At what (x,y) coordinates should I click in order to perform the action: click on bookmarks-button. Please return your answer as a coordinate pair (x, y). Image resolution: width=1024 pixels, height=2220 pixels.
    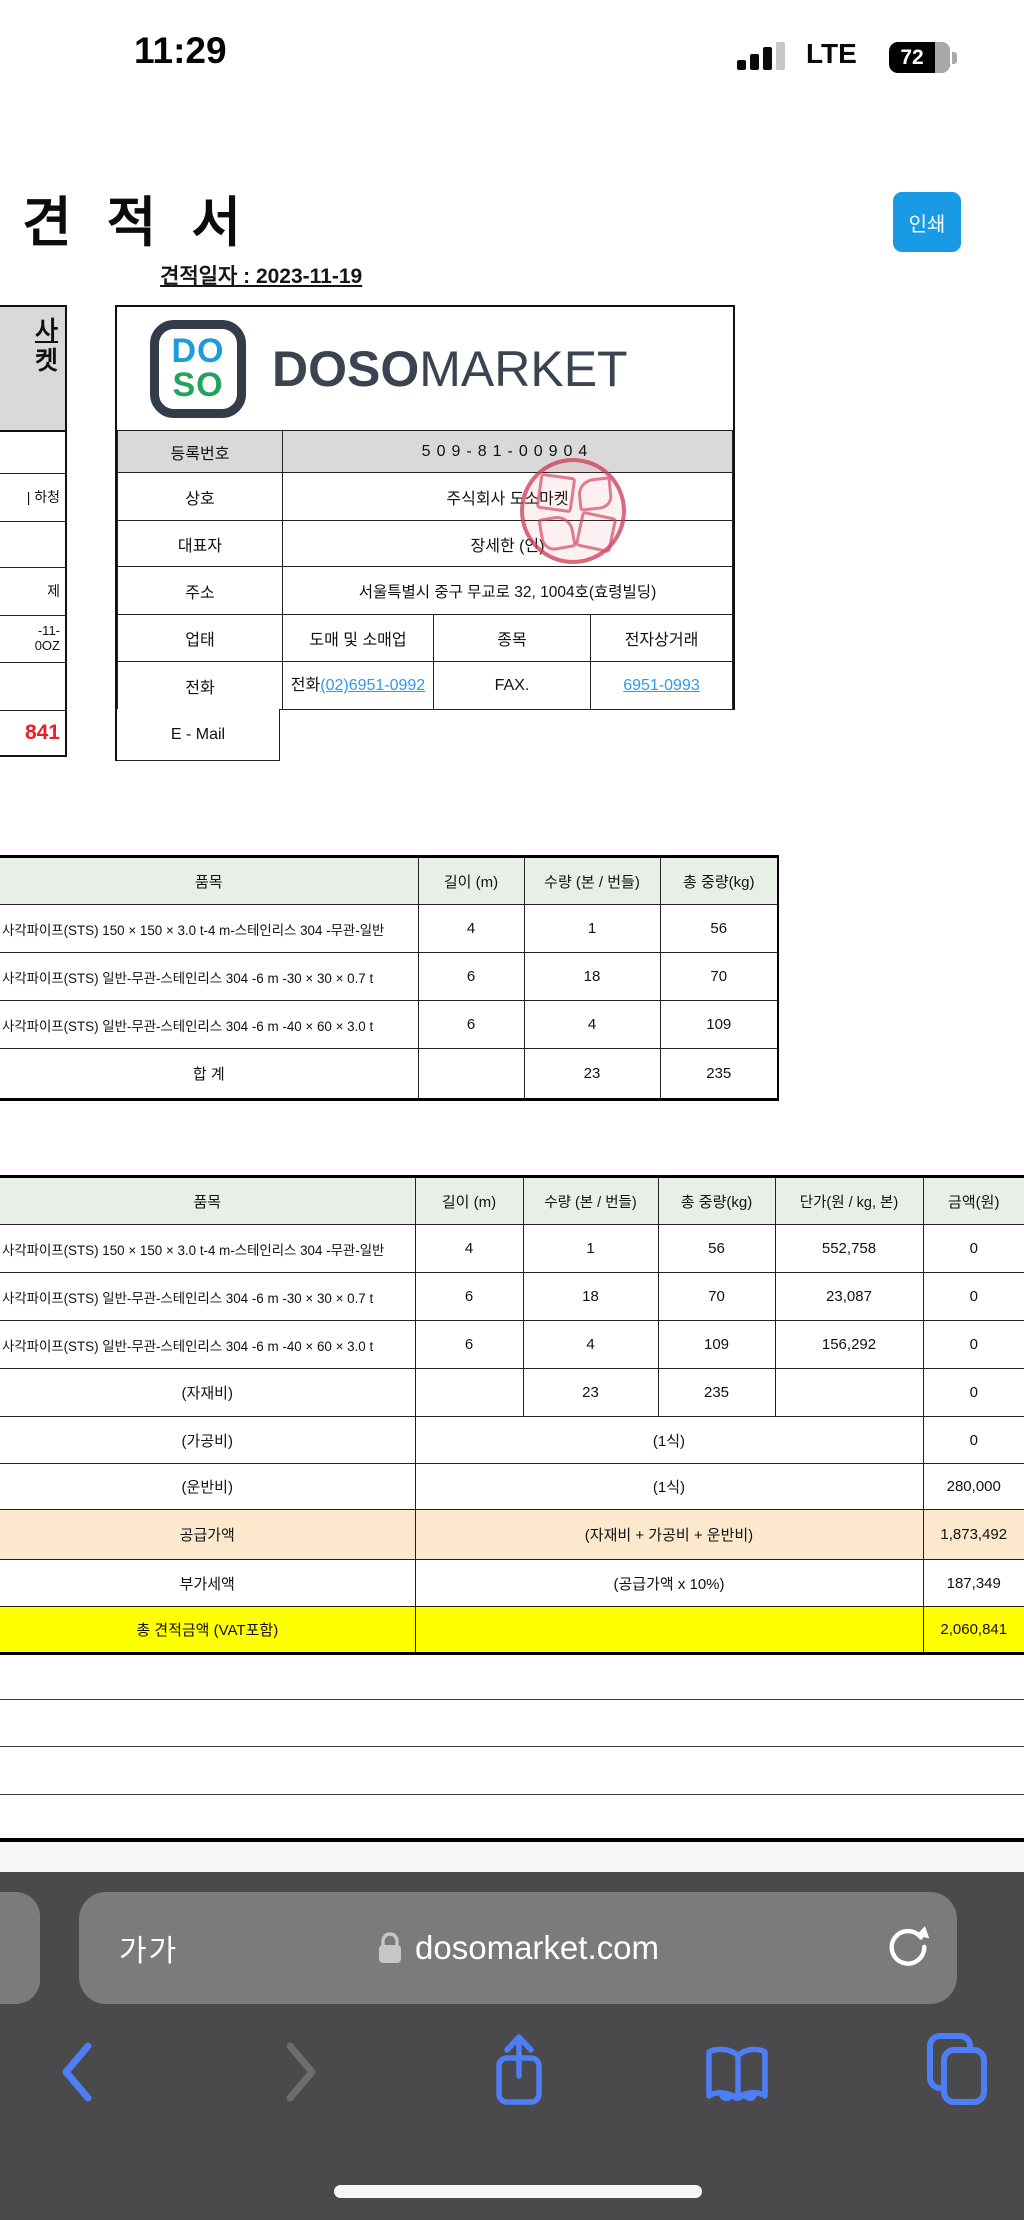
    Looking at the image, I should click on (738, 2076).